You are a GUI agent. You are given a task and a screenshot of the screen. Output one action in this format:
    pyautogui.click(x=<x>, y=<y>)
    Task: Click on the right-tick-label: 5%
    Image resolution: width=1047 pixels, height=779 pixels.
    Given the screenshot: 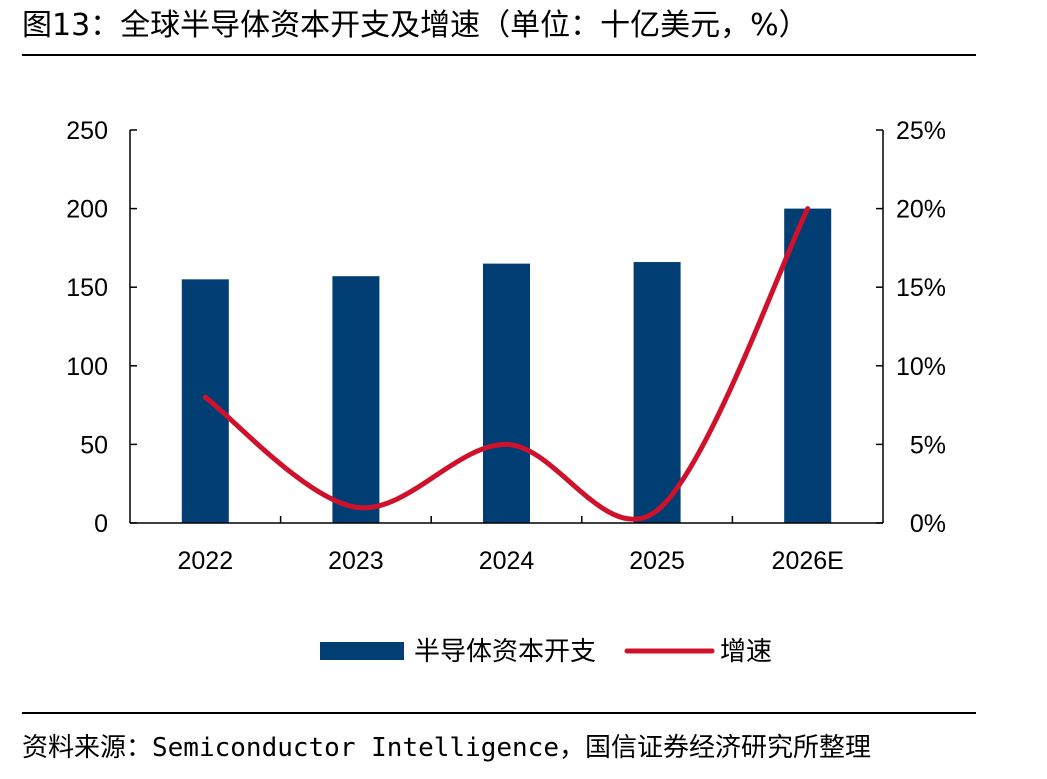 What is the action you would take?
    pyautogui.click(x=928, y=445)
    